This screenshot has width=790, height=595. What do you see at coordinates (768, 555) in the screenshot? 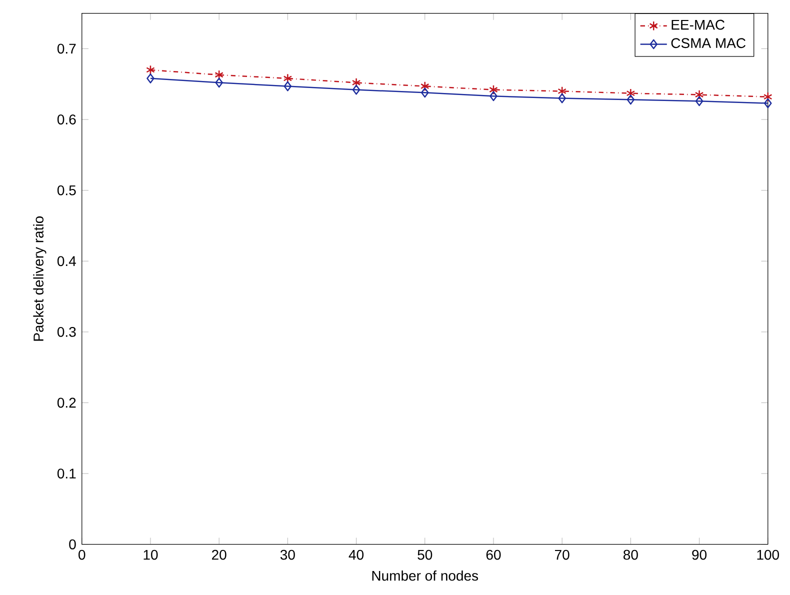
I see `x-tick-label: 100` at bounding box center [768, 555].